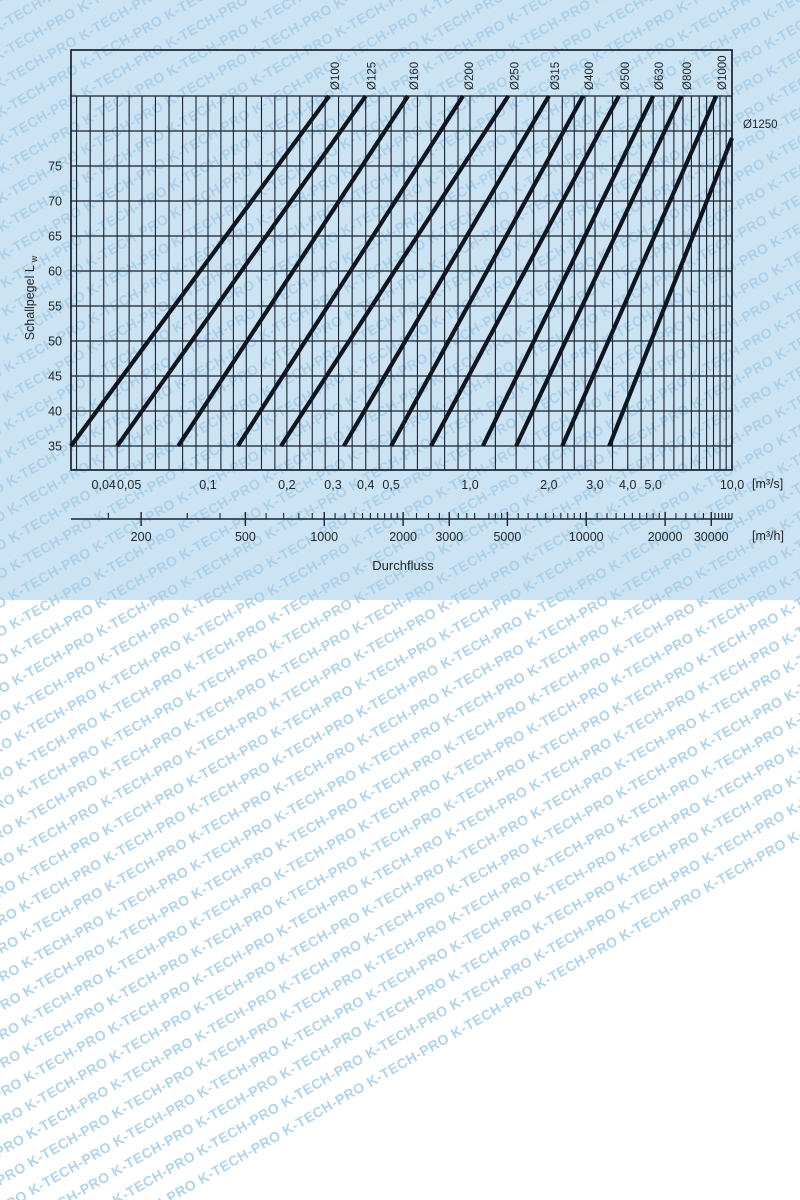 The width and height of the screenshot is (800, 1200). Describe the element at coordinates (515, 76) in the screenshot. I see `series-label-Ø250: Ø250` at that location.